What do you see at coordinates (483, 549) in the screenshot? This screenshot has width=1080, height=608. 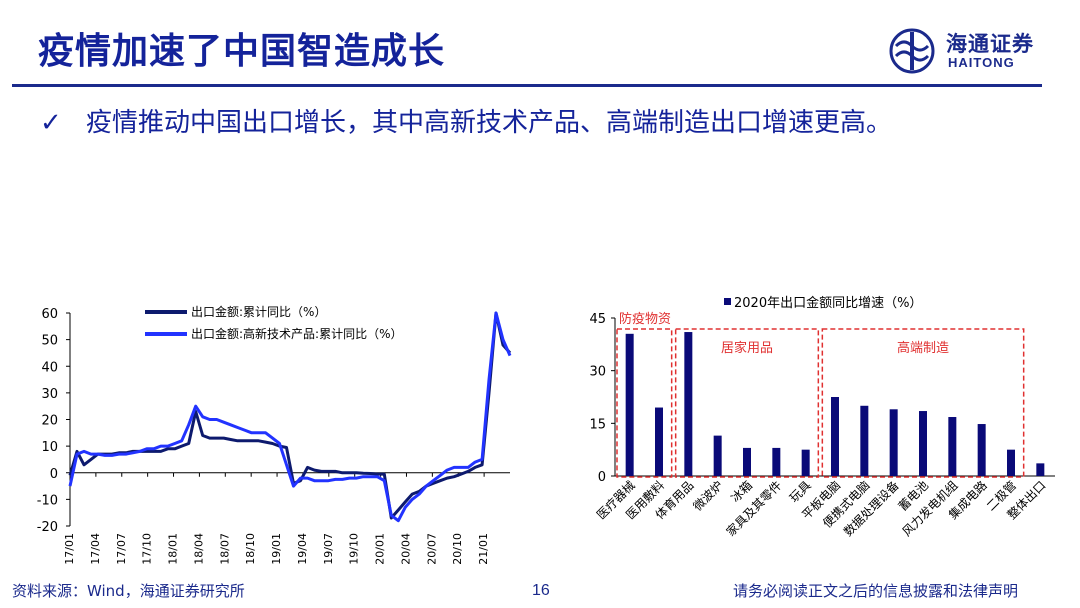 I see `x-tick-label: 21/01` at bounding box center [483, 549].